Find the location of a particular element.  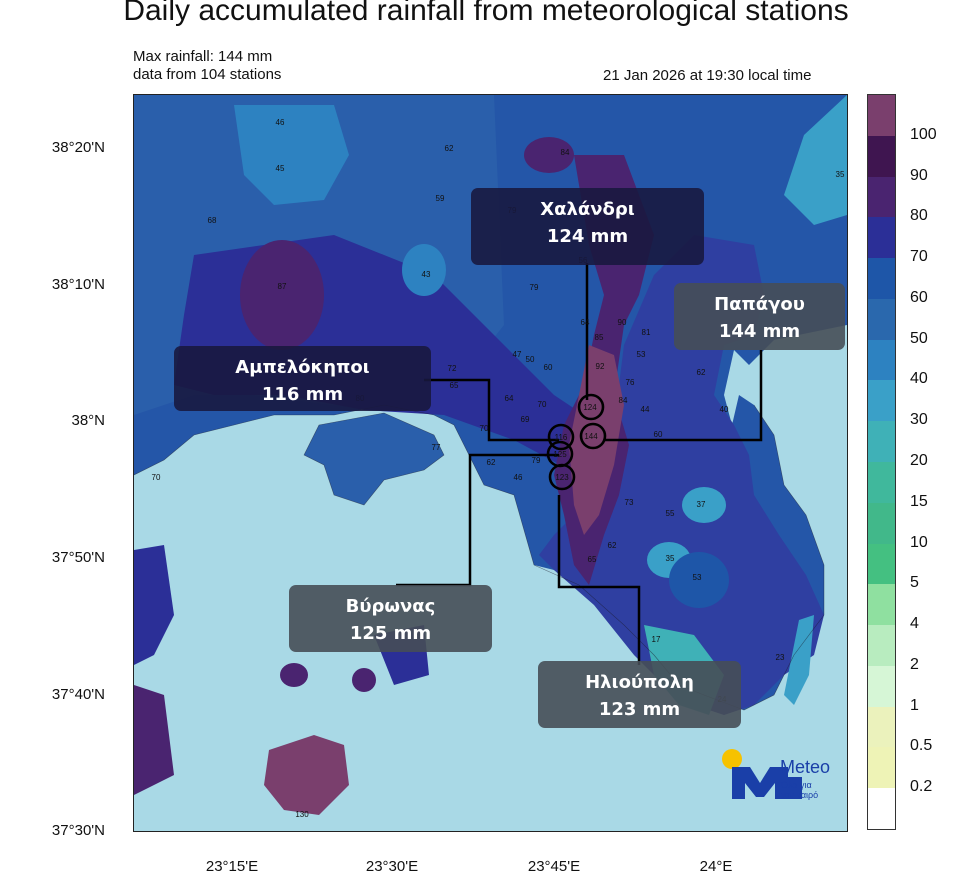

station-value: 76 is located at coordinates (630, 382).